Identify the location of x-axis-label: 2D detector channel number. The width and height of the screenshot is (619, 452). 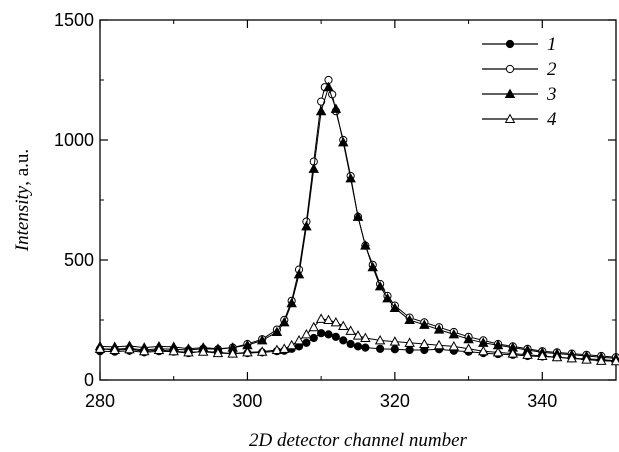
(358, 440).